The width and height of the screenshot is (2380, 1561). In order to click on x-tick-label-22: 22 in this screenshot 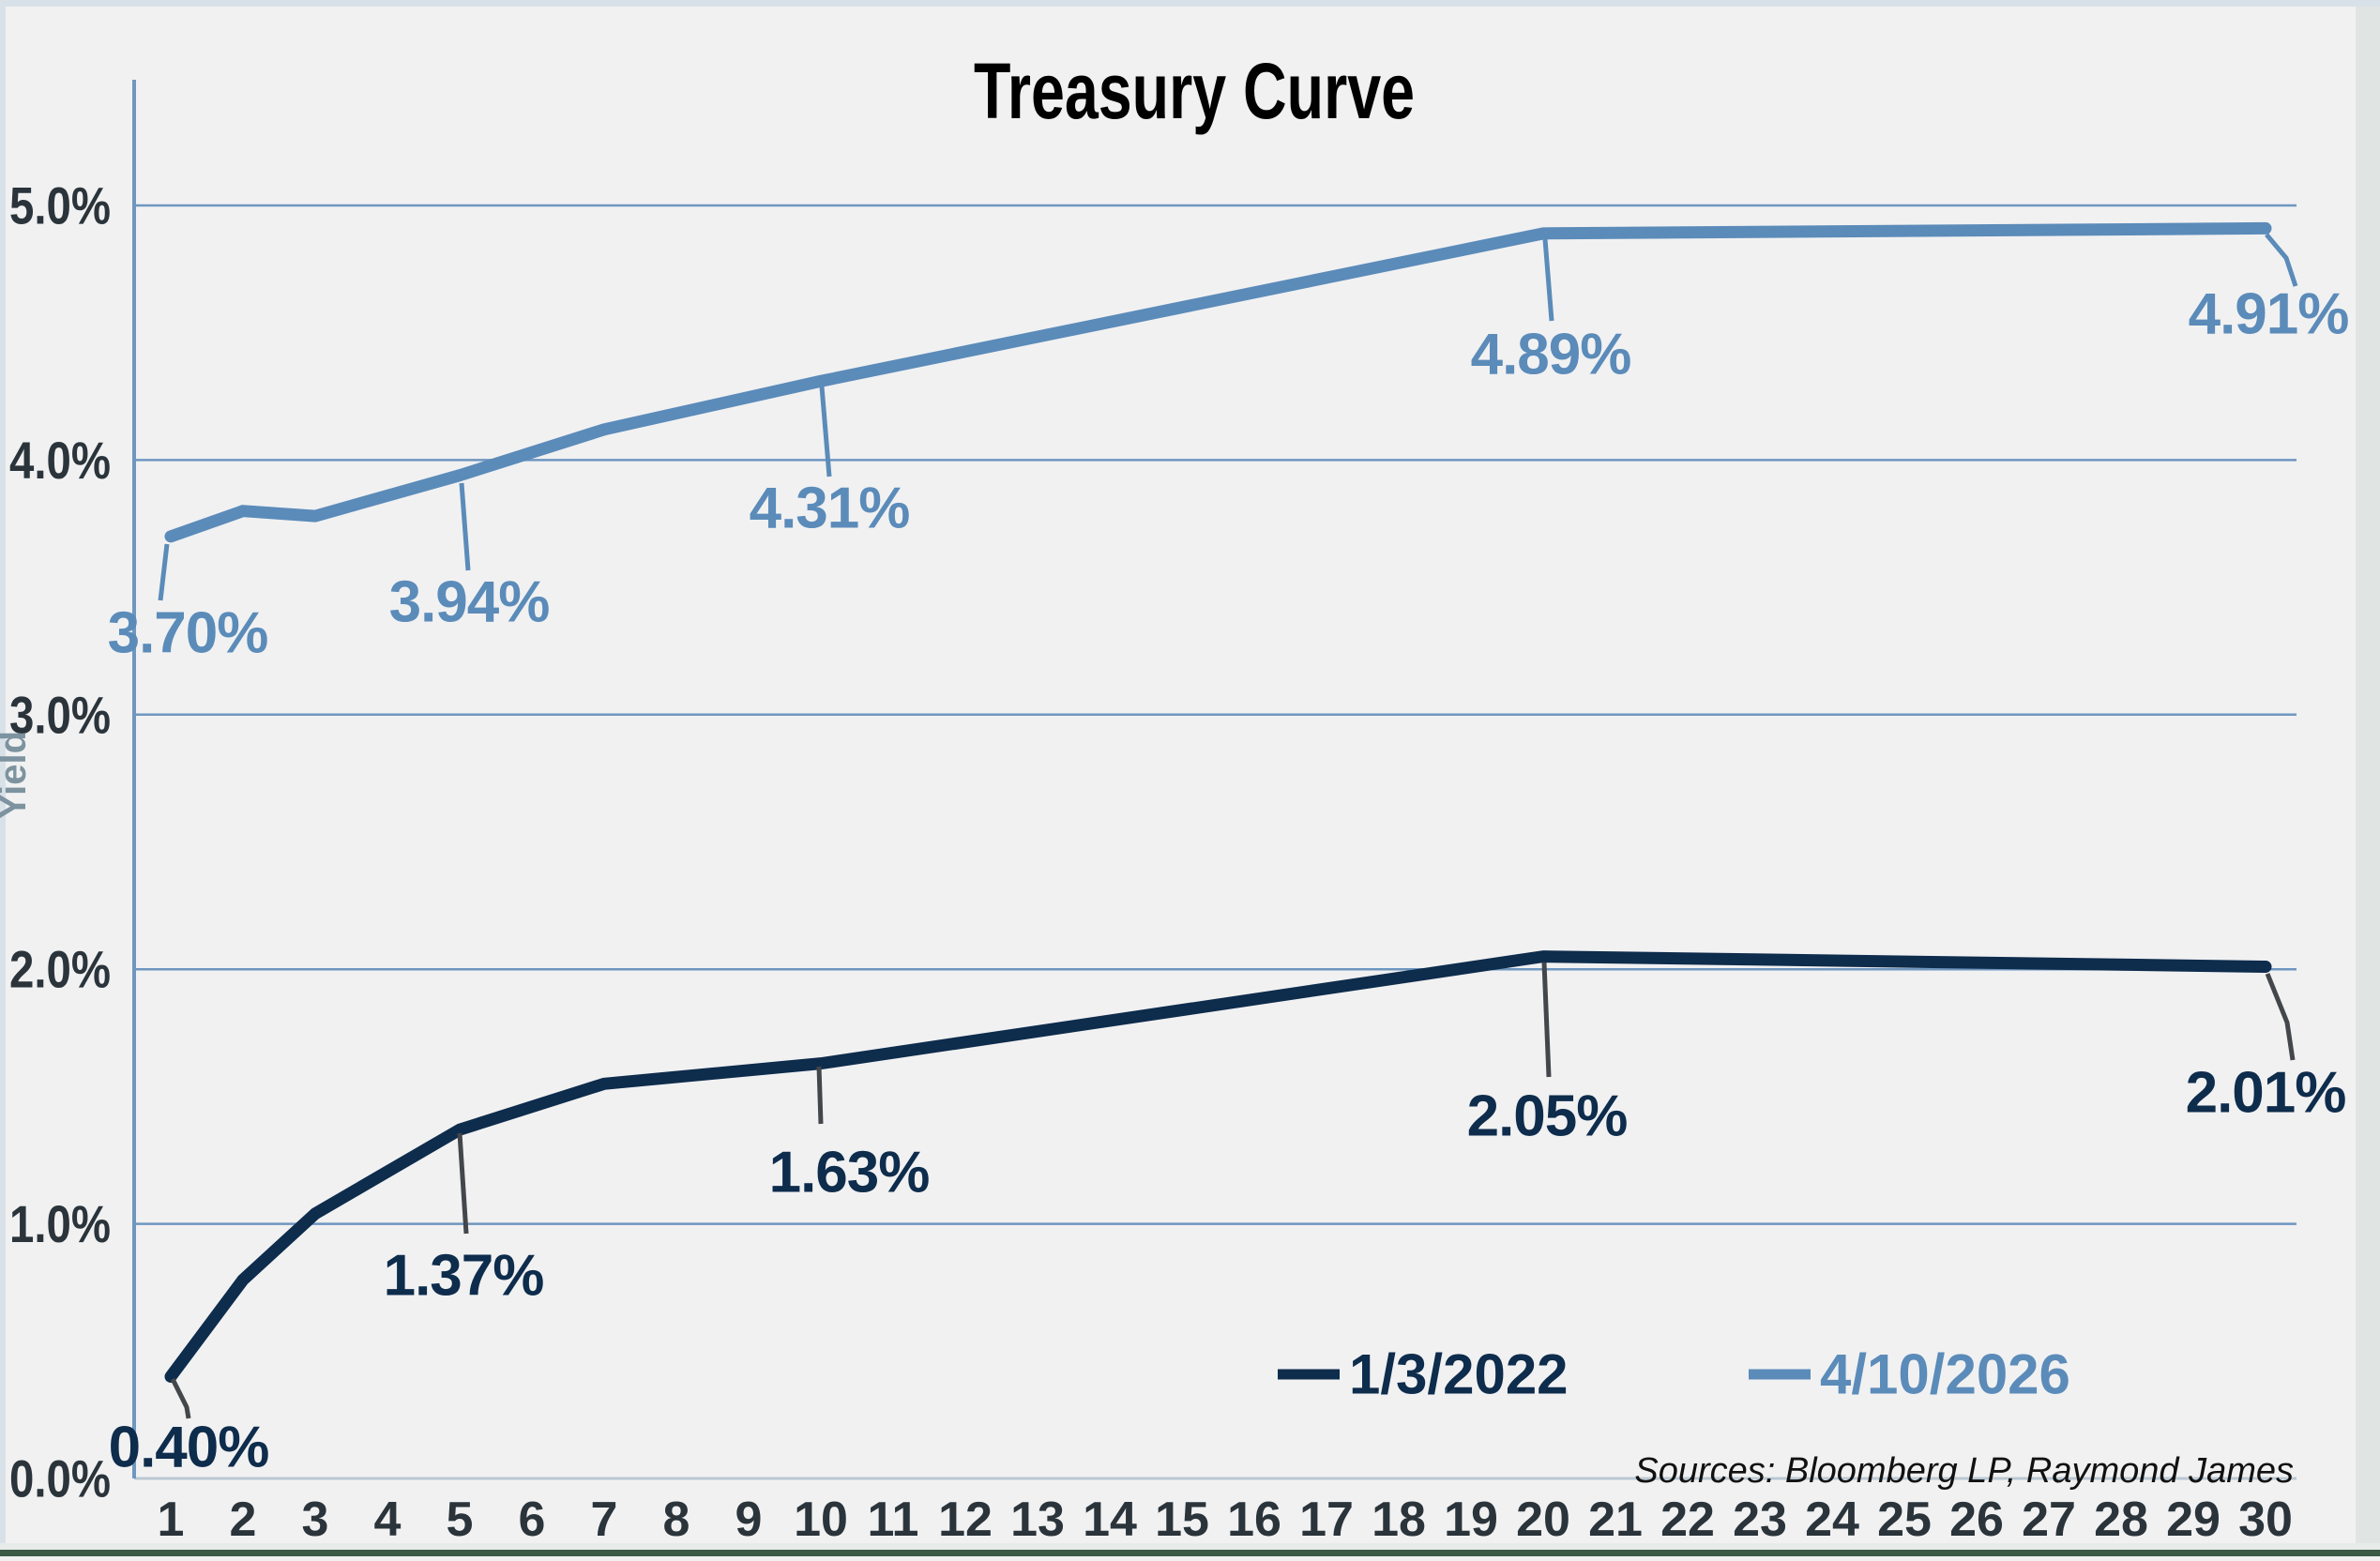, I will do `click(1687, 1520)`.